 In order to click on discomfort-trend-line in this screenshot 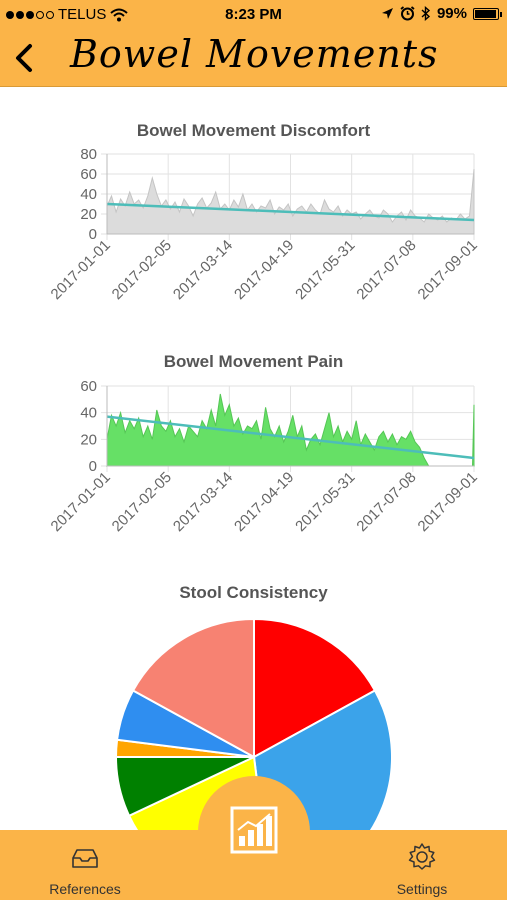, I will do `click(290, 212)`.